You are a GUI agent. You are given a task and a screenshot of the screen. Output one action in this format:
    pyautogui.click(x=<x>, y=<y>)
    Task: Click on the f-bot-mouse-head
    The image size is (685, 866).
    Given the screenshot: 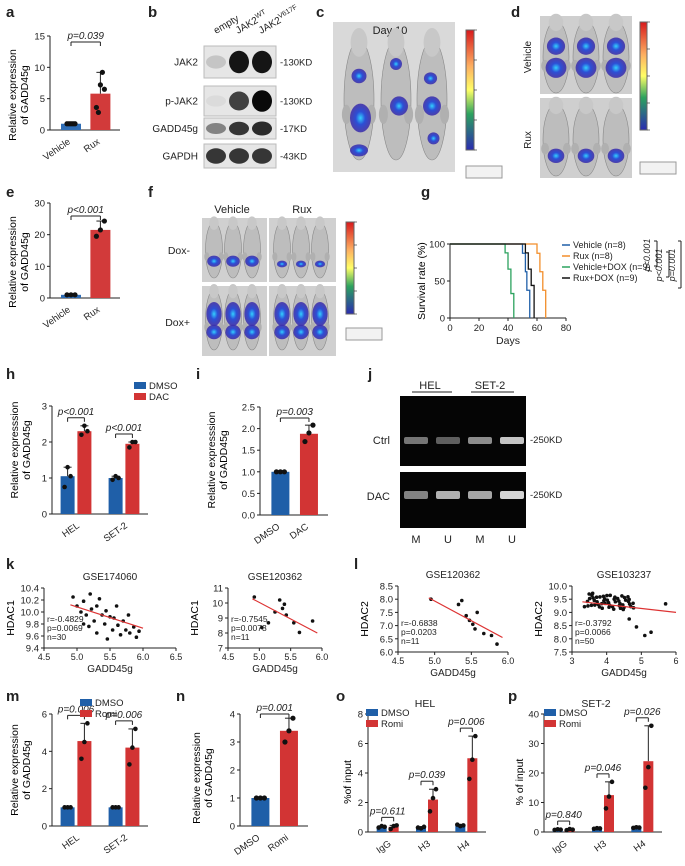 What is the action you would take?
    pyautogui.click(x=233, y=291)
    